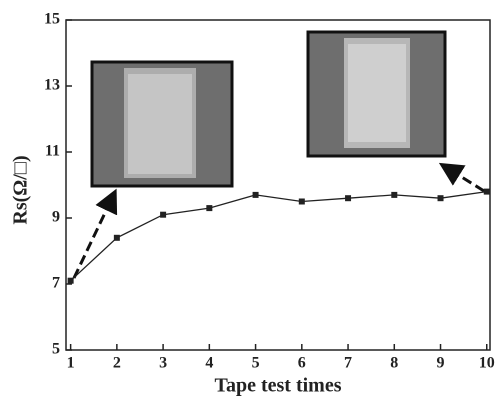  Describe the element at coordinates (21, 189) in the screenshot. I see `y-axis-label: Rs(Ω/□)` at that location.